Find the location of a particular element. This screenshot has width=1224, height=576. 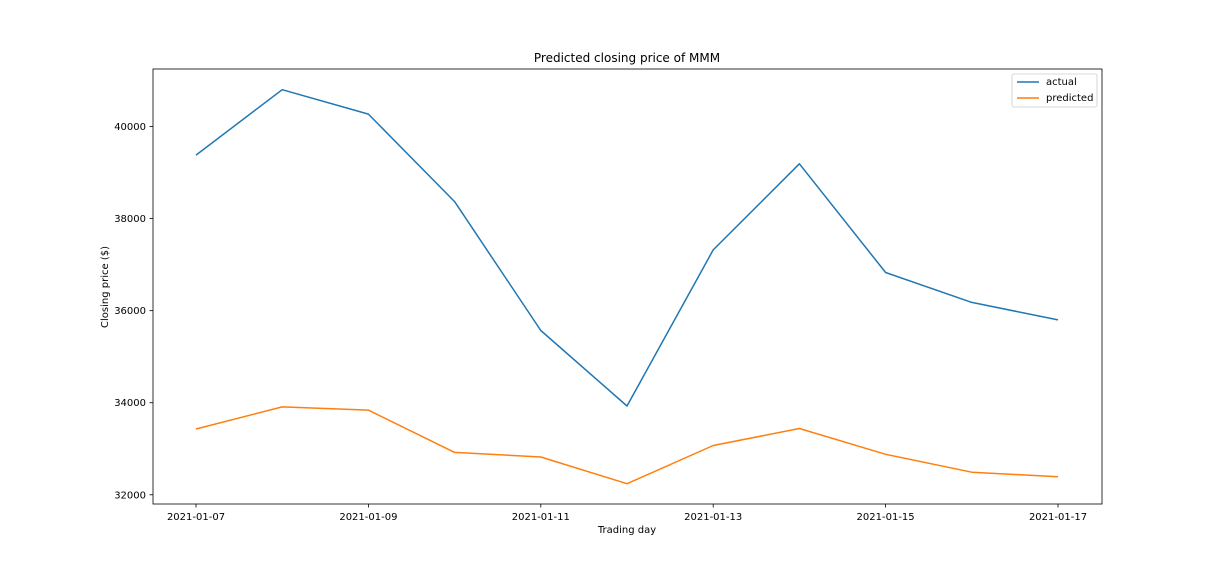

x-tick-label: 2021-01-11 is located at coordinates (541, 517).